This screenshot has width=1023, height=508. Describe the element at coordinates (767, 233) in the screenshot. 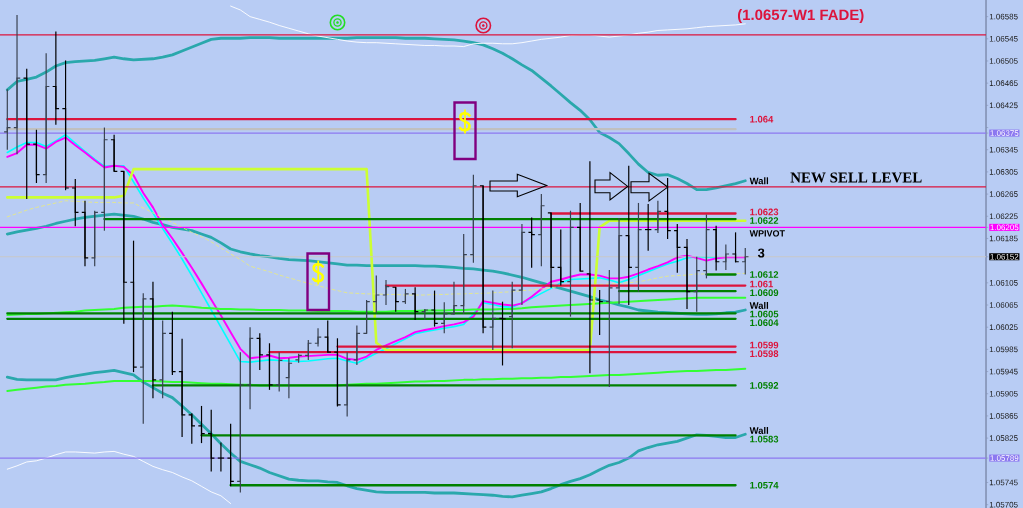

I see `ref-line-label: WPIVOT` at that location.